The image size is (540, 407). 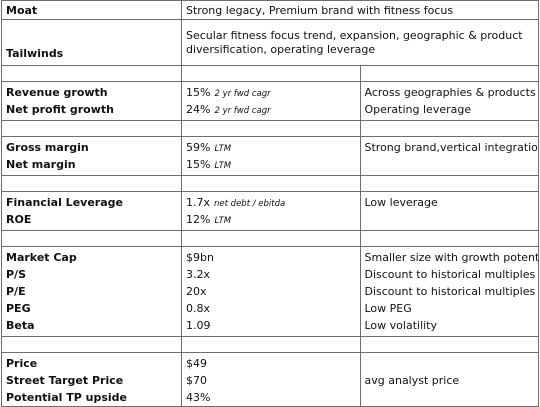 What do you see at coordinates (451, 257) in the screenshot?
I see `market-cap-note: Smaller size with growth potential` at bounding box center [451, 257].